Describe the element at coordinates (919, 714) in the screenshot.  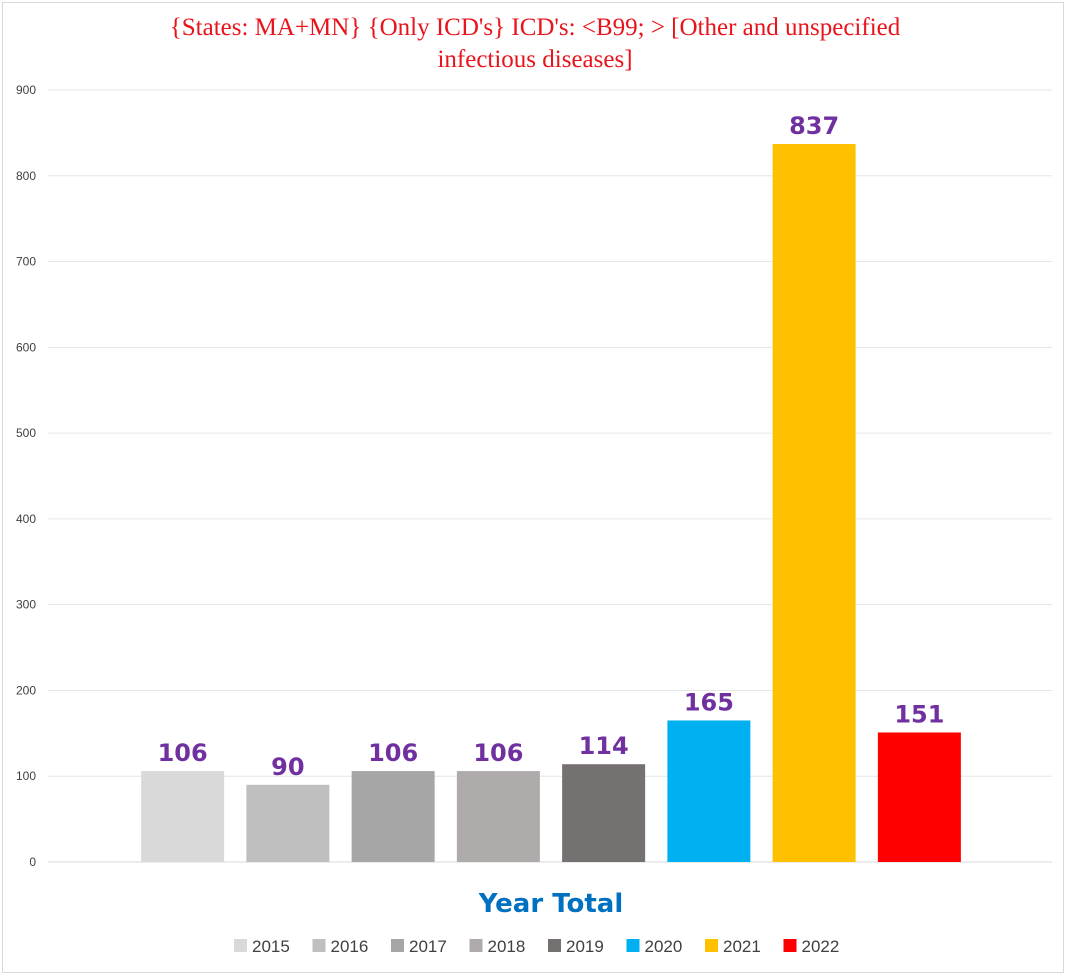
I see `data-label-2022: 151` at that location.